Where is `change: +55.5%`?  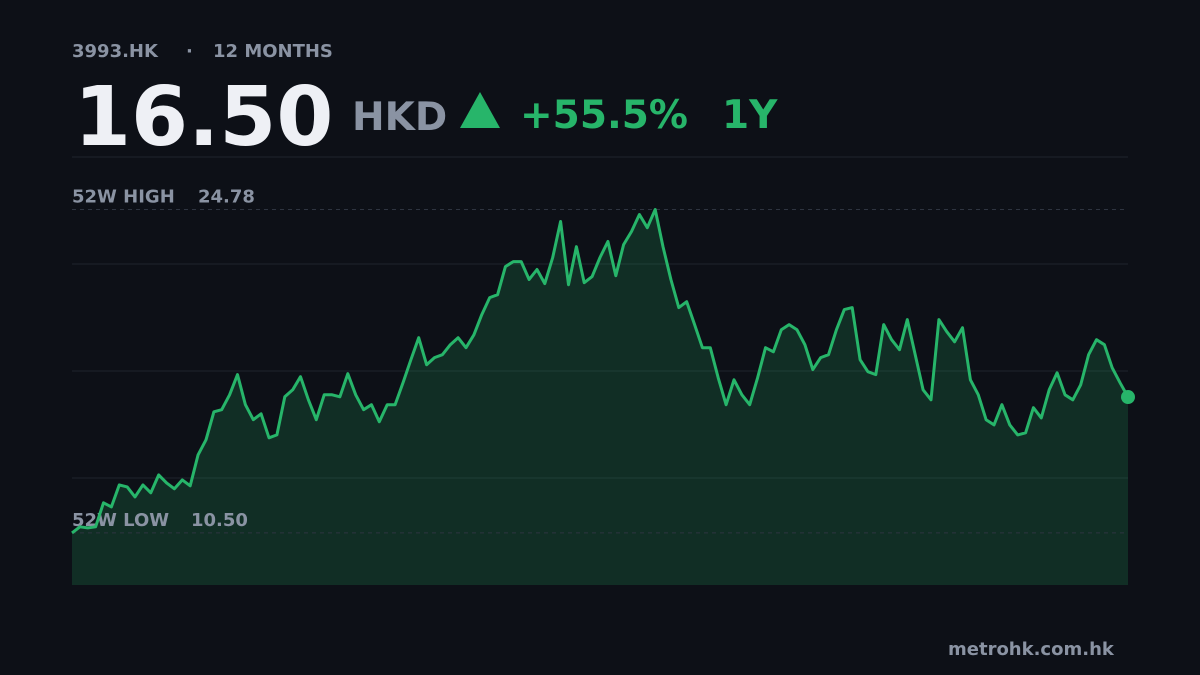 change: +55.5% is located at coordinates (604, 115).